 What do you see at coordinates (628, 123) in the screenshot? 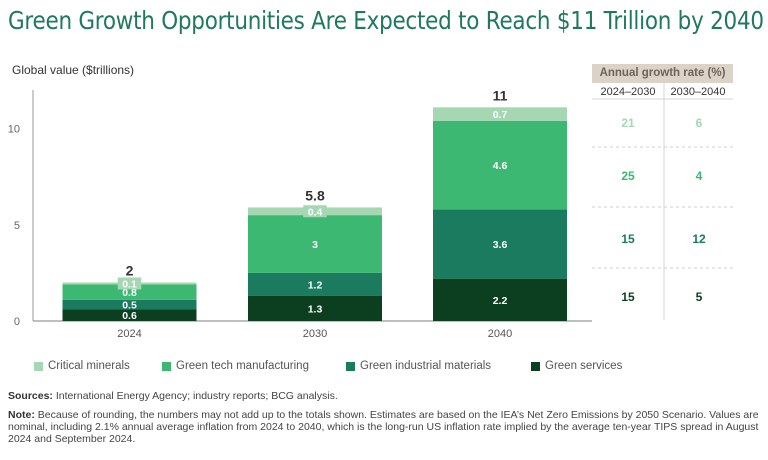
I see `growth-rate-value: 21` at bounding box center [628, 123].